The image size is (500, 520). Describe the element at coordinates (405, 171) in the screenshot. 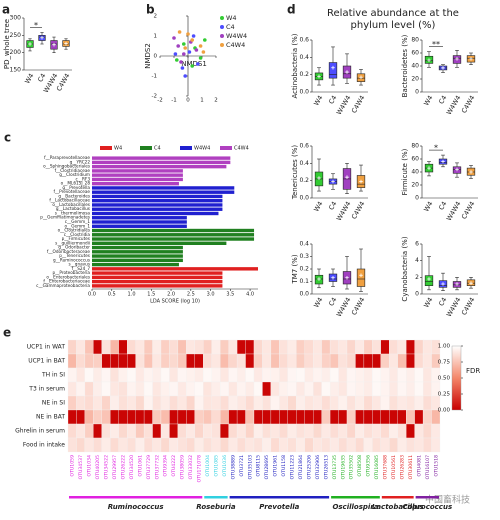

I see `y-axis-label: Firmicute (%)` at that location.